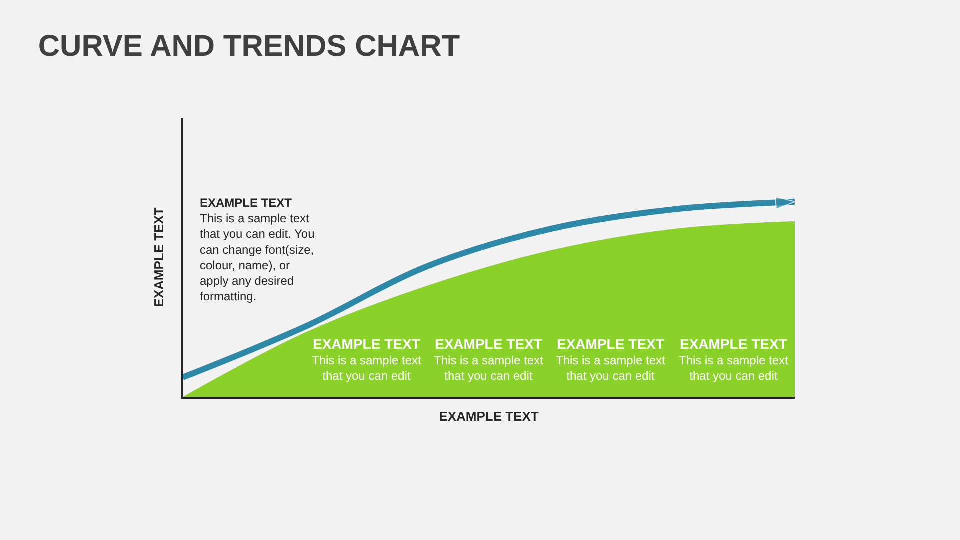  I want to click on y-axis-title: EXAMPLE TEXT, so click(159, 258).